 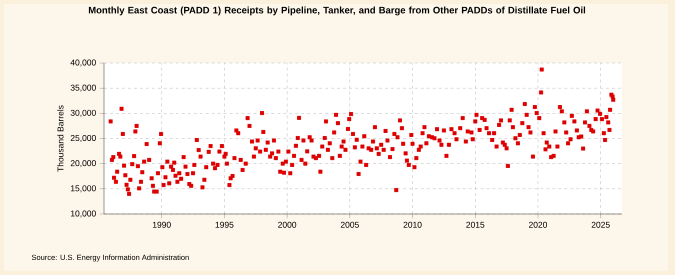 What do you see at coordinates (413, 225) in the screenshot?
I see `x-tick-label: 2010` at bounding box center [413, 225].